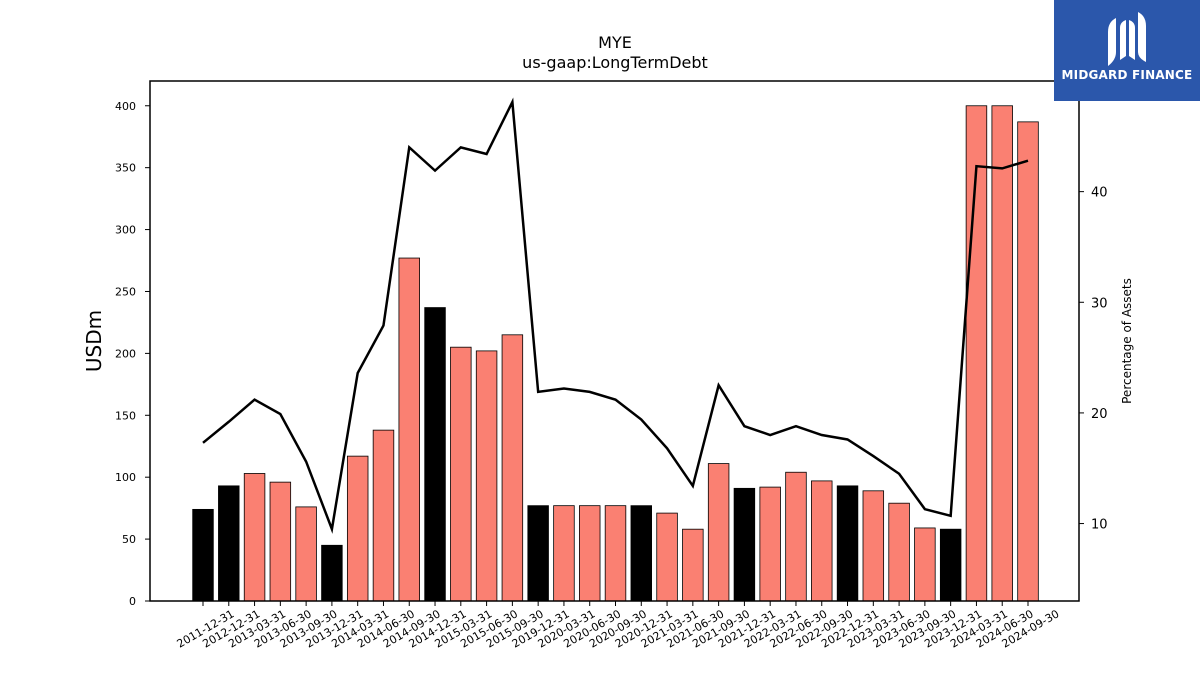 The width and height of the screenshot is (1200, 675). I want to click on y2-axis-label: Percentage of Assets, so click(1127, 341).